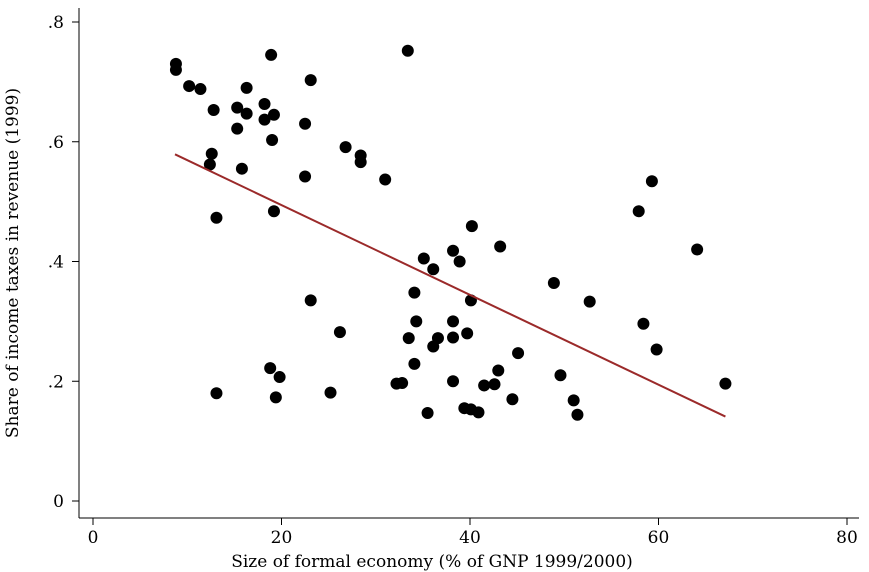 Image resolution: width=869 pixels, height=572 pixels. Describe the element at coordinates (56, 382) in the screenshot. I see `y-tick-label: .2` at that location.